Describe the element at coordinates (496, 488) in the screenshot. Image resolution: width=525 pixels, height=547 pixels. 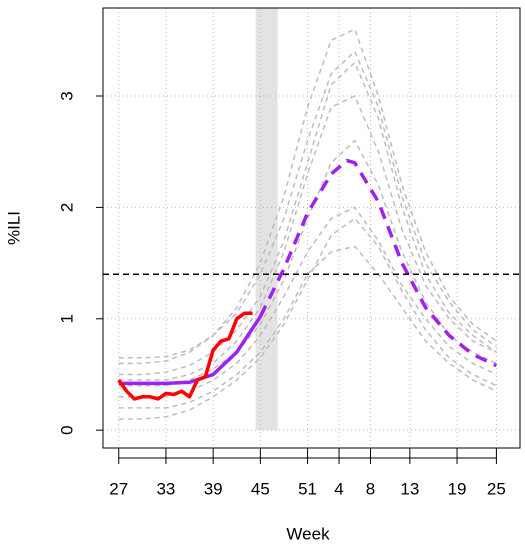
I see `x-tick-label: 25` at that location.